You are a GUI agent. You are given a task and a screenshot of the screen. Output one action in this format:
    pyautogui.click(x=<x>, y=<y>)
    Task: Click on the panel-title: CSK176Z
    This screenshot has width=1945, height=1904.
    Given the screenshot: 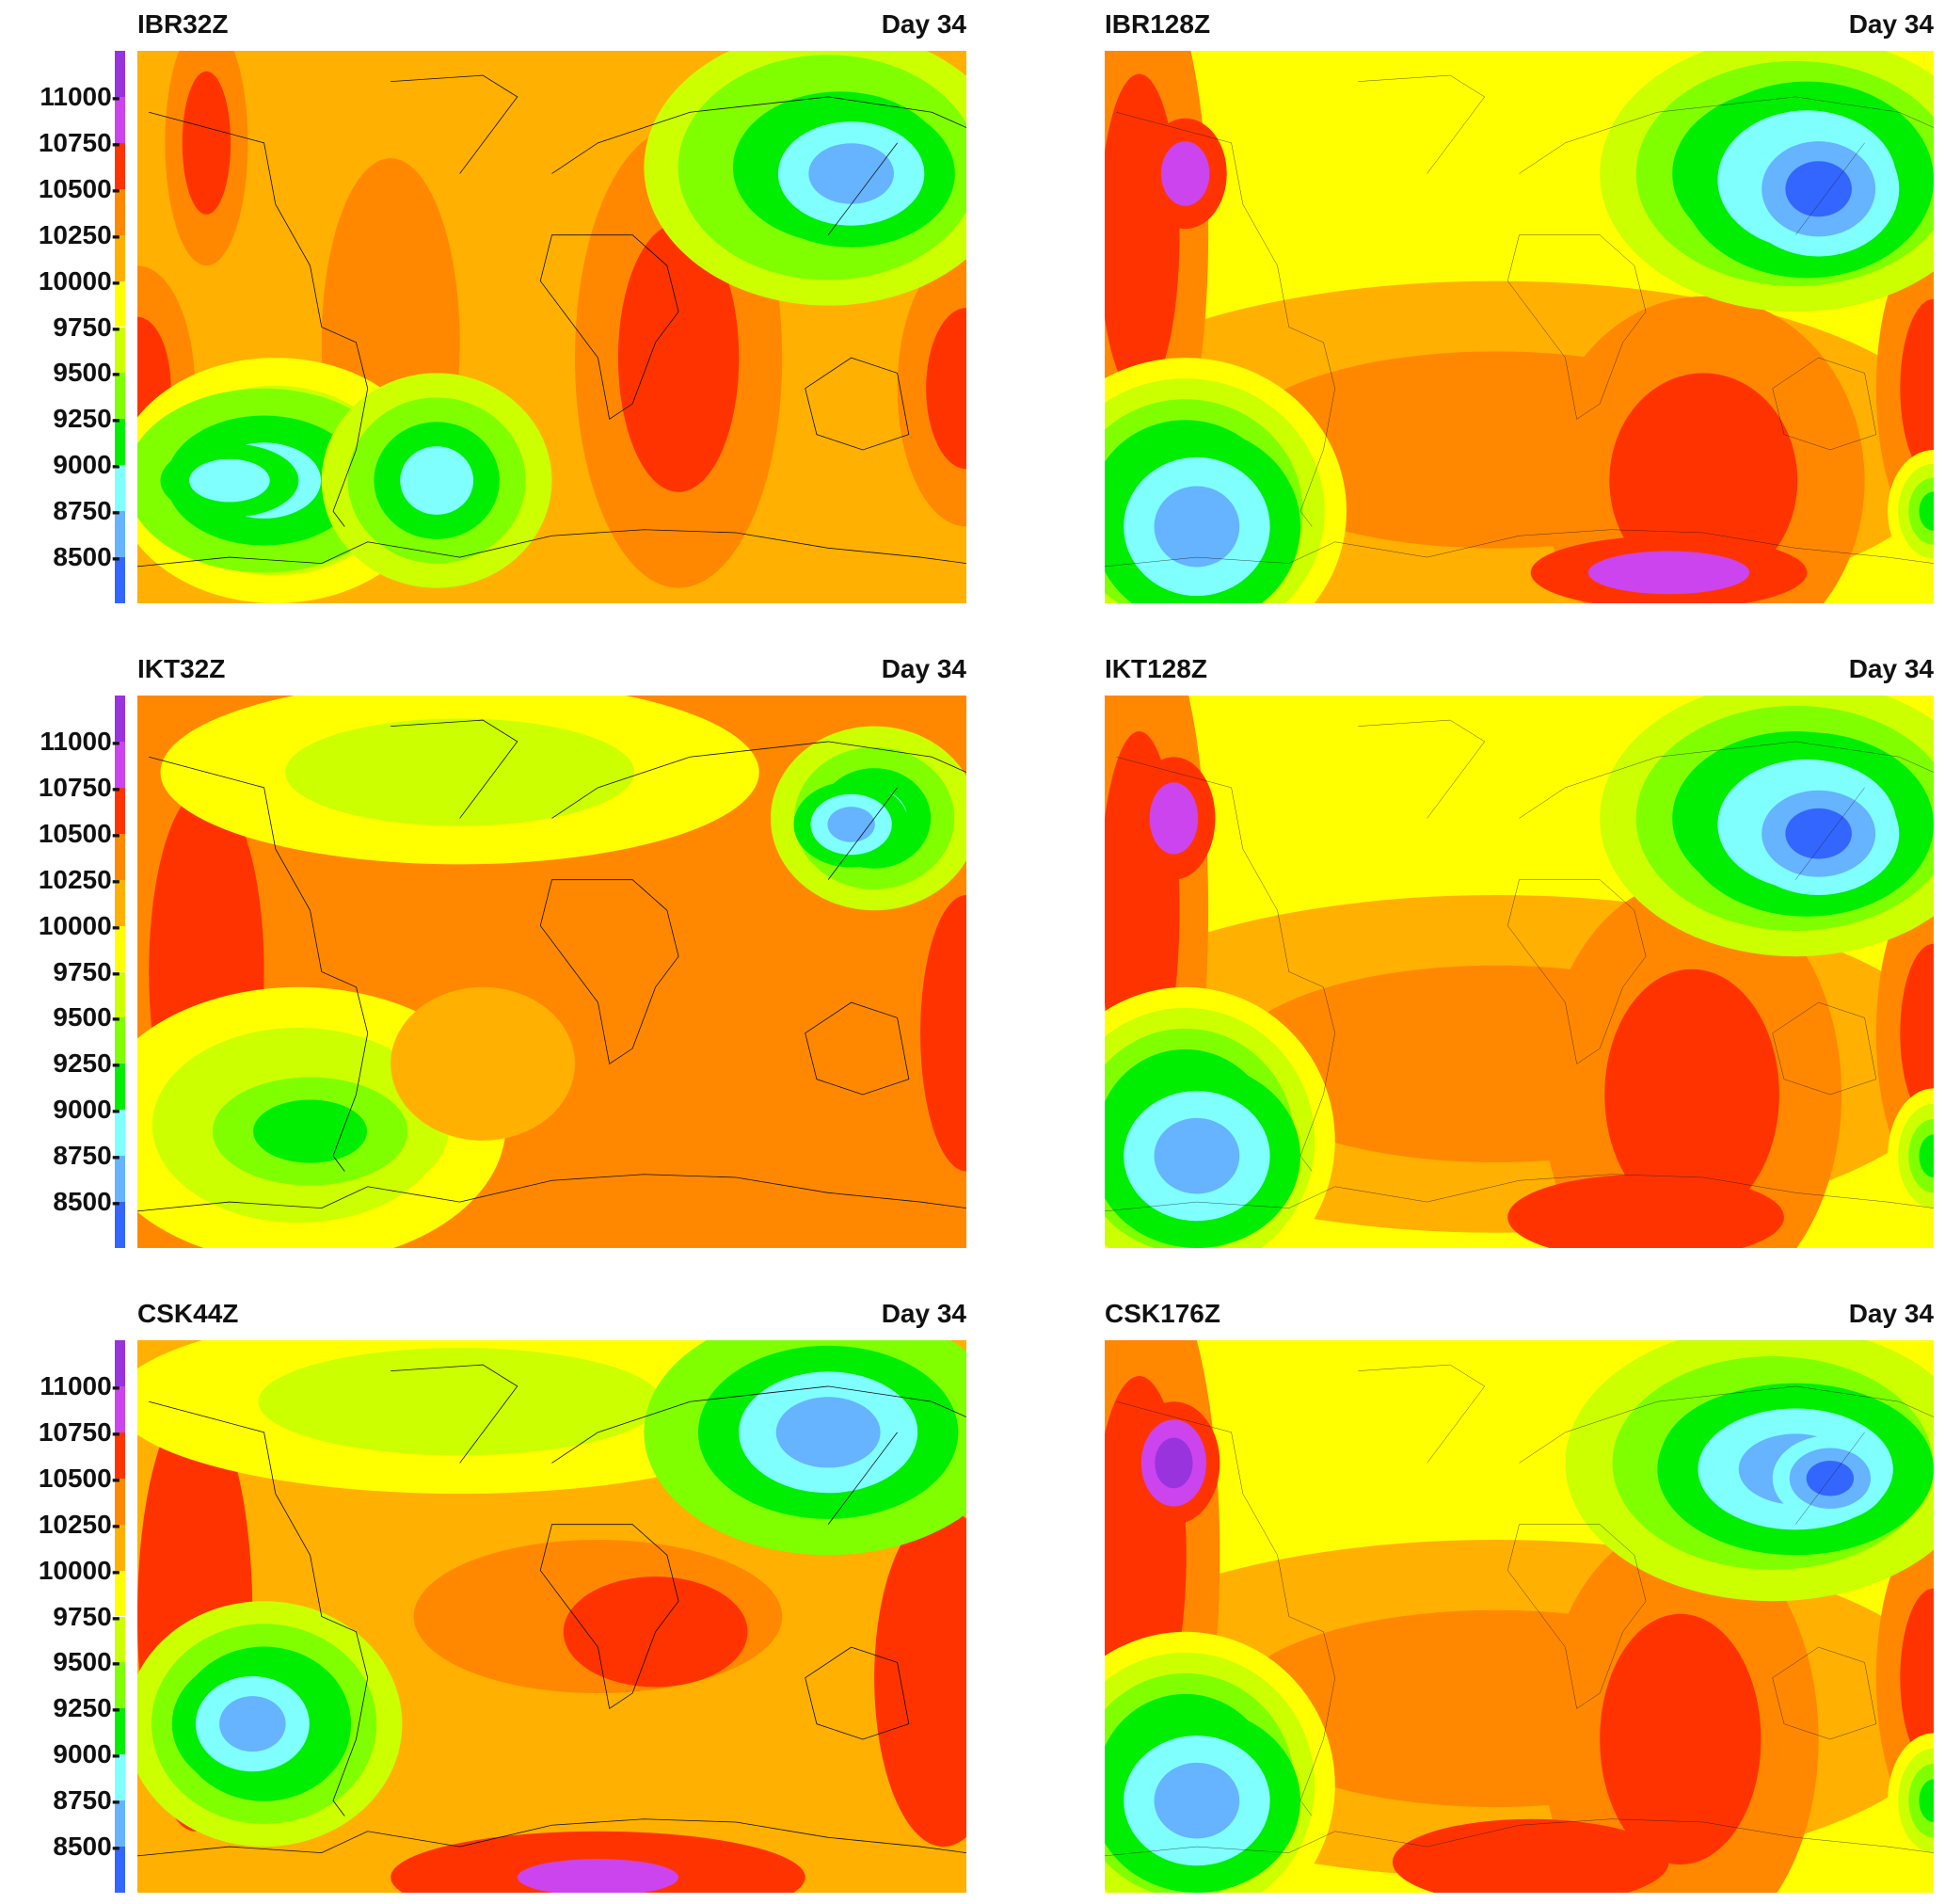 What is the action you would take?
    pyautogui.click(x=1162, y=1313)
    